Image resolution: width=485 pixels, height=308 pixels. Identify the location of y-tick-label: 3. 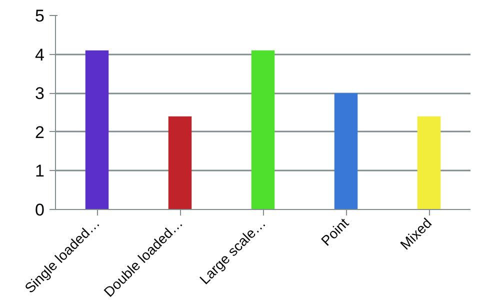
(40, 94).